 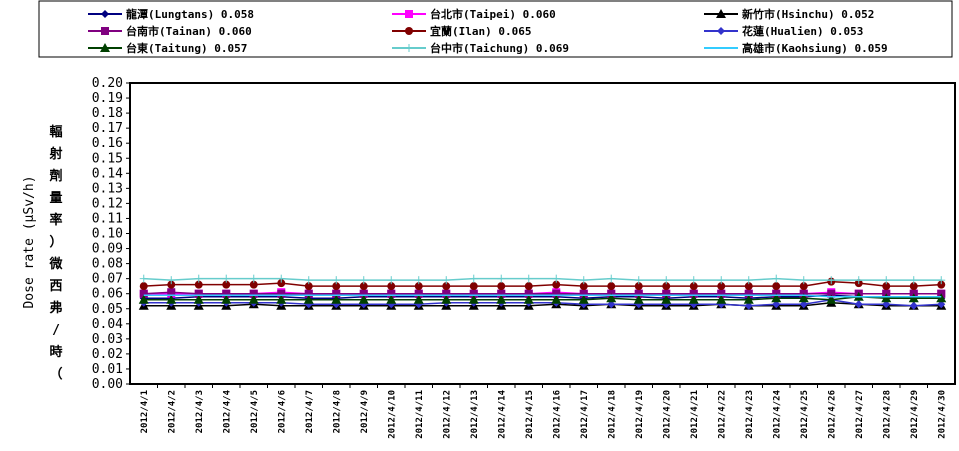 What do you see at coordinates (107, 354) in the screenshot?
I see `y-tick-label: 0.02` at bounding box center [107, 354].